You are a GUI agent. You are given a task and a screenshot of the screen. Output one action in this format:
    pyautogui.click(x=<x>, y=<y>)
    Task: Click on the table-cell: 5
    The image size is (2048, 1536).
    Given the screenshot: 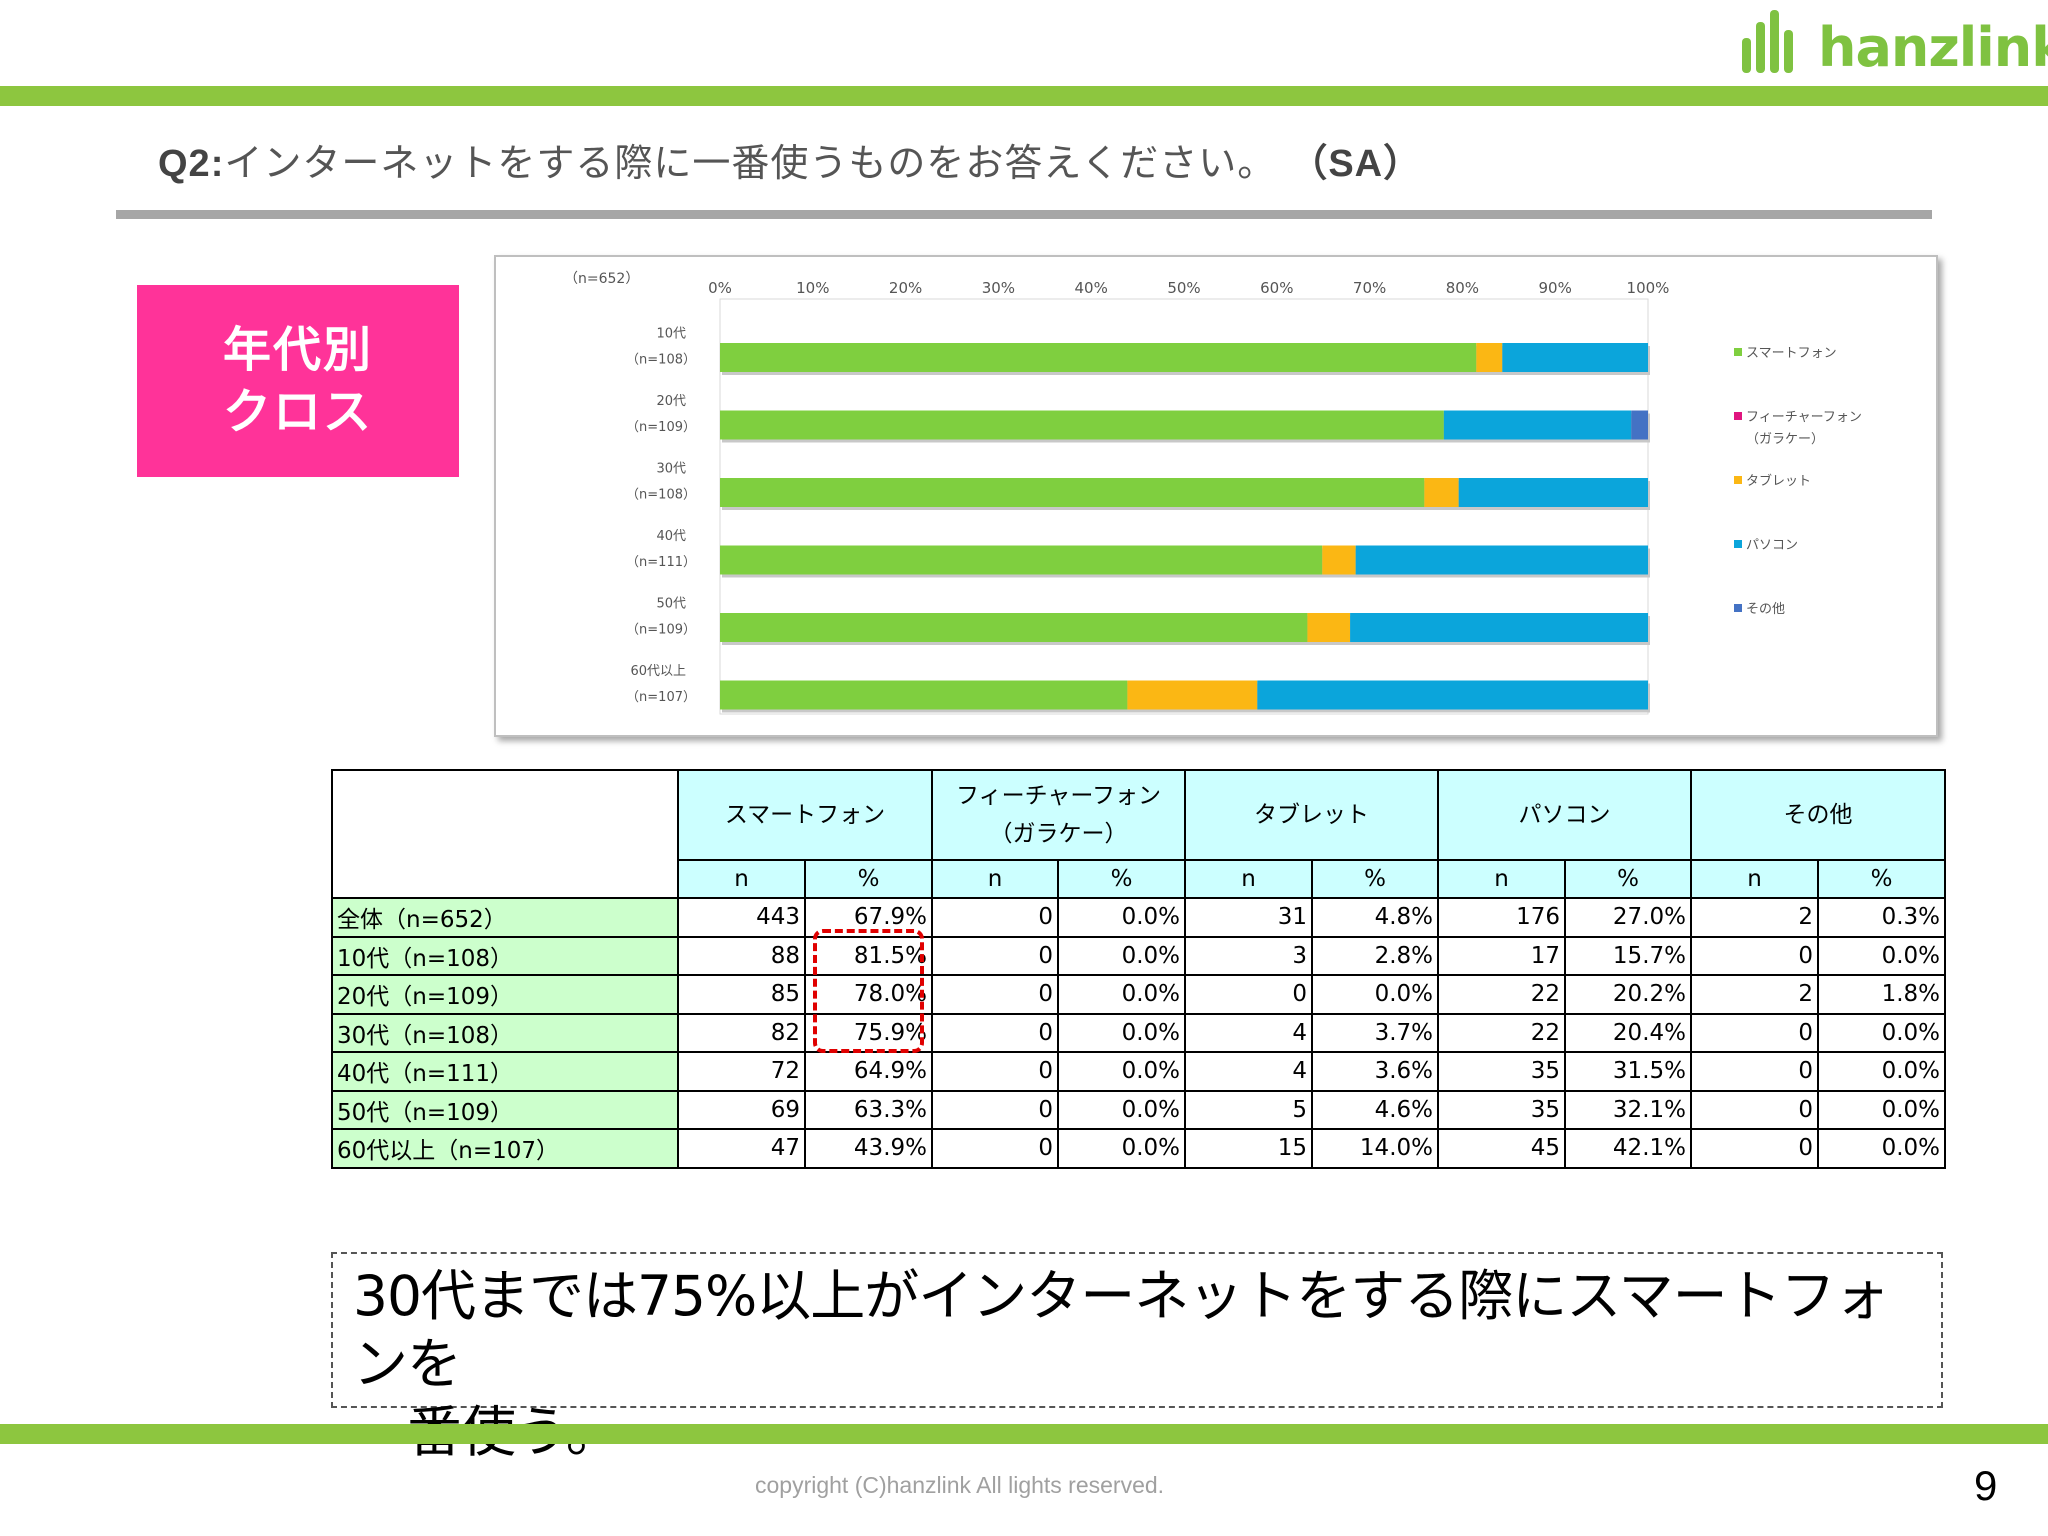 What is the action you would take?
    pyautogui.click(x=1248, y=1109)
    